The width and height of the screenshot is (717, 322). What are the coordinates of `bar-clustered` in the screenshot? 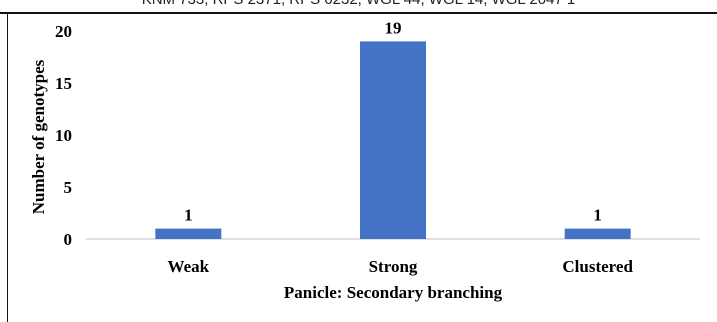 It's located at (597, 233).